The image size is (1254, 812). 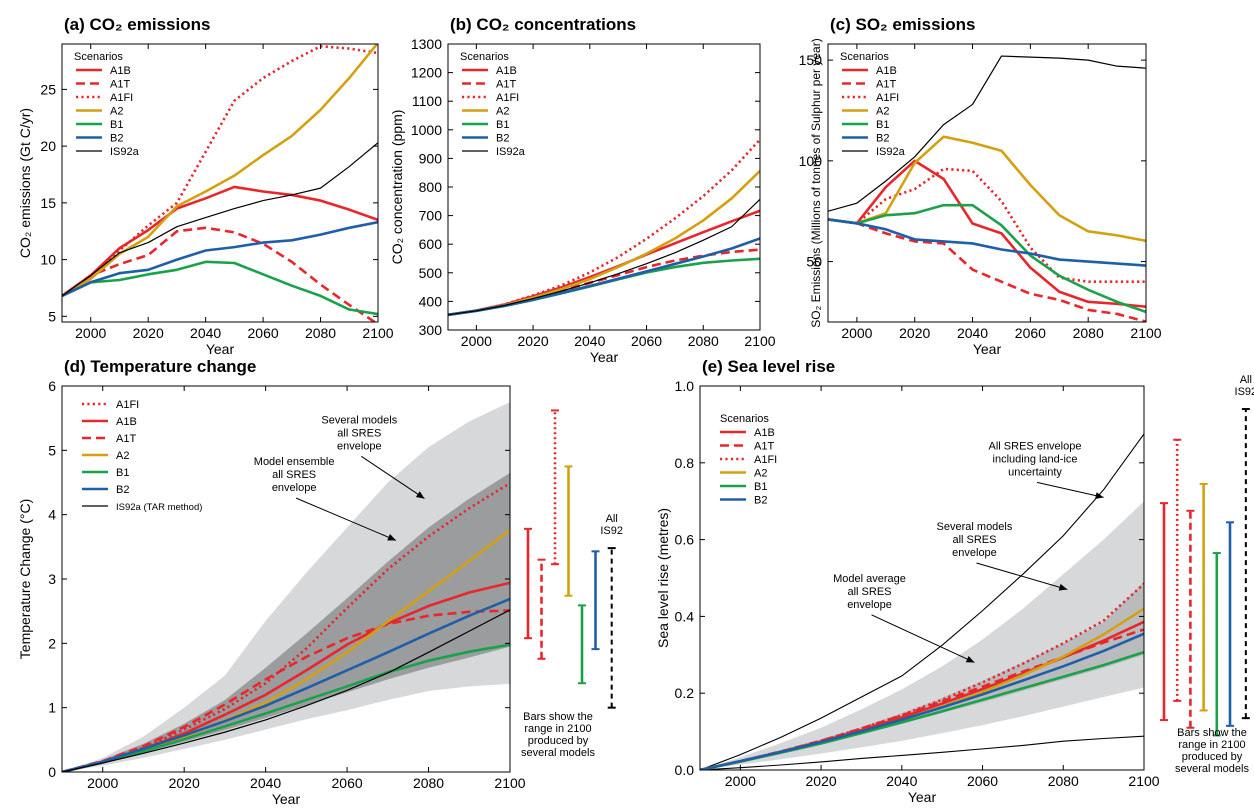 I want to click on y-tick-label: 600, so click(x=431, y=244).